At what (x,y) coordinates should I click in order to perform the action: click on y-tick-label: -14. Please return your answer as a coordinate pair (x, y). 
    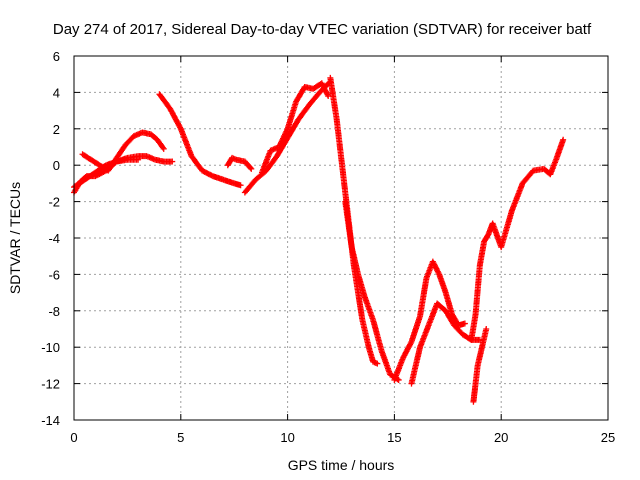
    Looking at the image, I should click on (50, 420).